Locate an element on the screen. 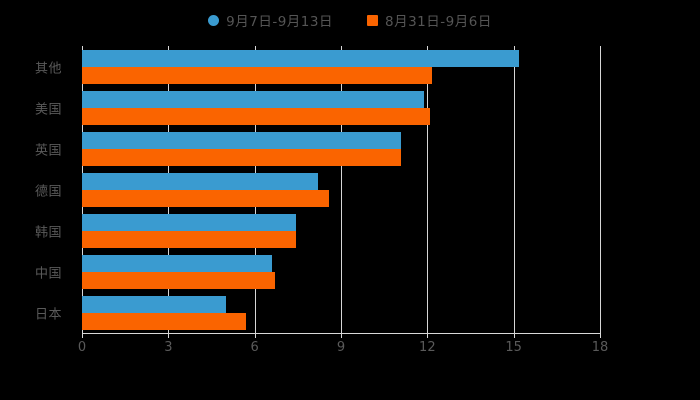 This screenshot has height=400, width=700. y-axis-labels: 其他美国英国德国韩国中国日本 is located at coordinates (36, 189).